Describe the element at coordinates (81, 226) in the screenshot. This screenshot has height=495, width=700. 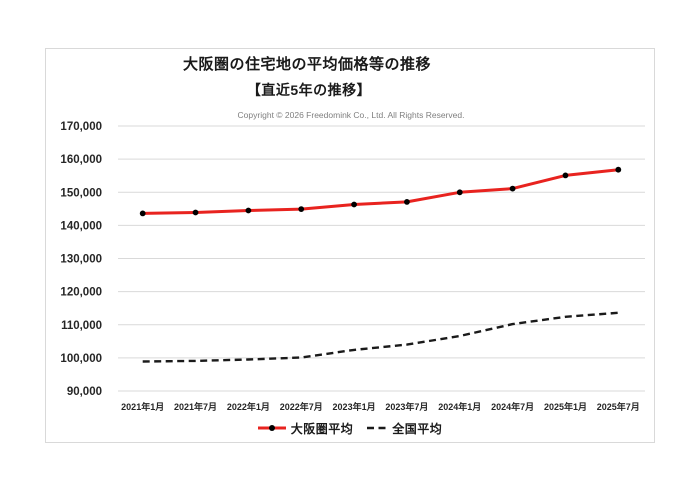
I see `y-axis-label: 140,000` at that location.